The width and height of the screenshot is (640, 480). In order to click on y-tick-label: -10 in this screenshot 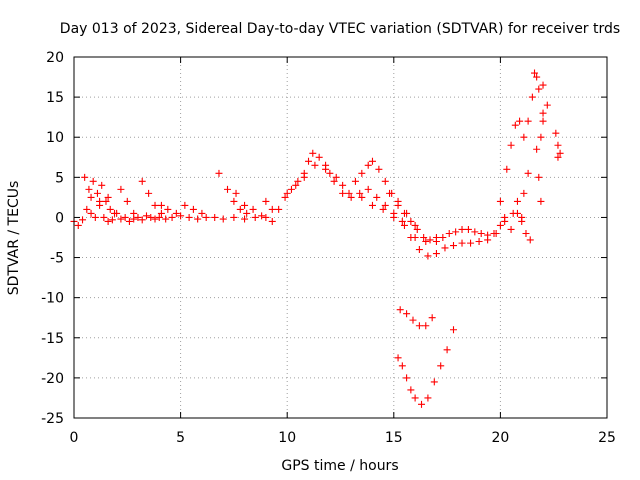, I will do `click(52, 299)`.